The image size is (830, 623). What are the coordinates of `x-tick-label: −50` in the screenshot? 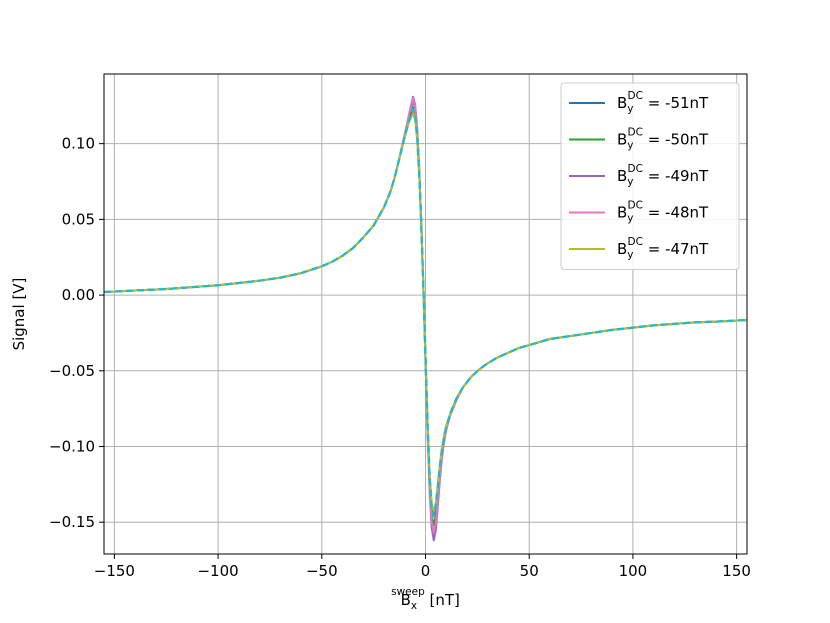 It's located at (322, 571).